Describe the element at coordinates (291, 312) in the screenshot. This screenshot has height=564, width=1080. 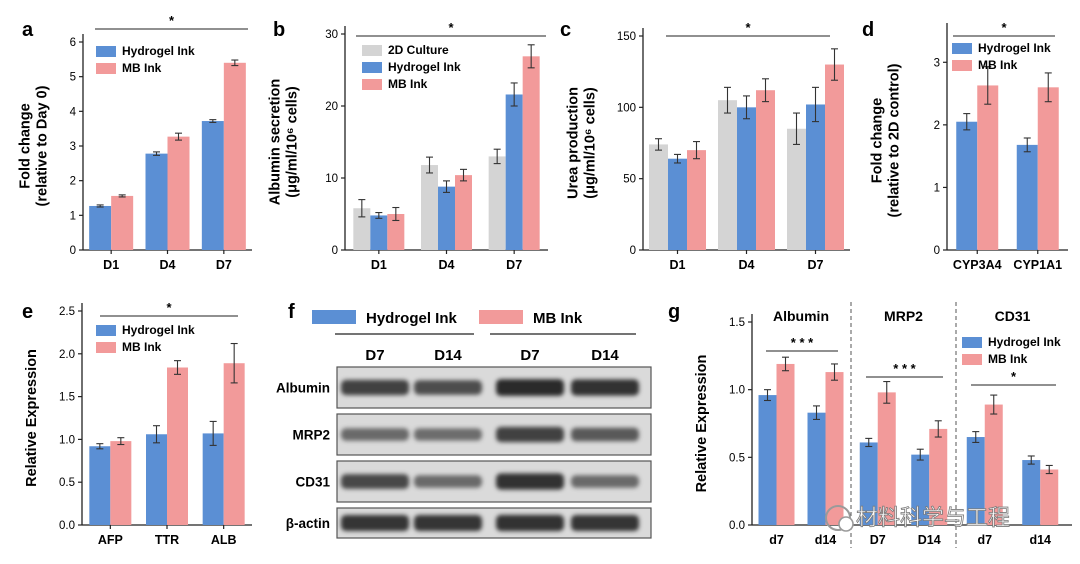
I see `panel-letter-f: f` at that location.